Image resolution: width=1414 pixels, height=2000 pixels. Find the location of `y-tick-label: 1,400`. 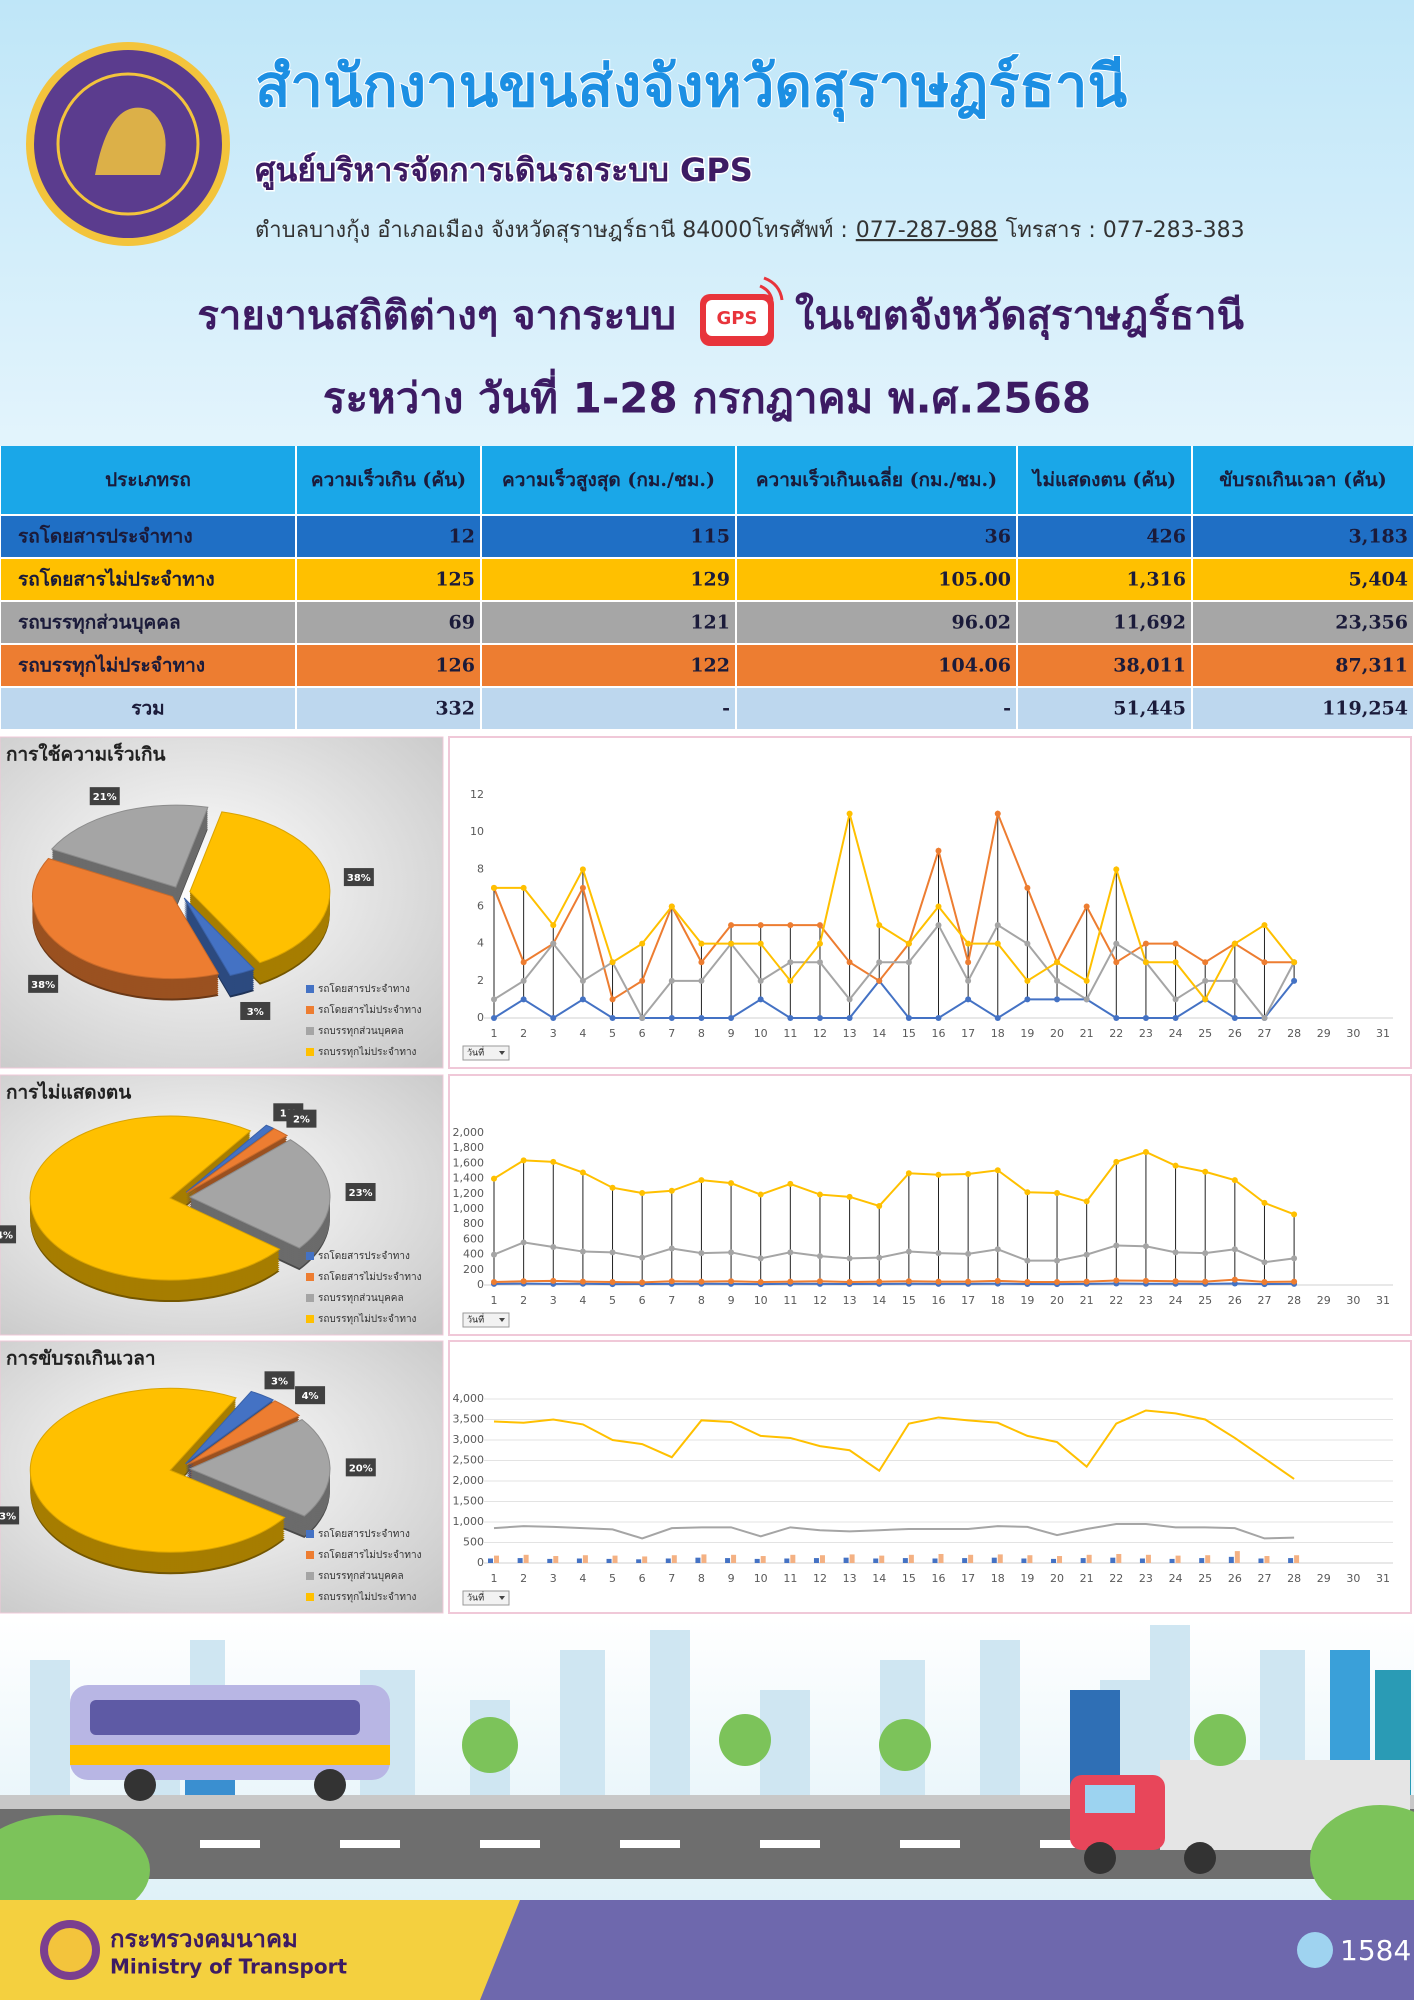

y-tick-label: 1,400 is located at coordinates (469, 1178).